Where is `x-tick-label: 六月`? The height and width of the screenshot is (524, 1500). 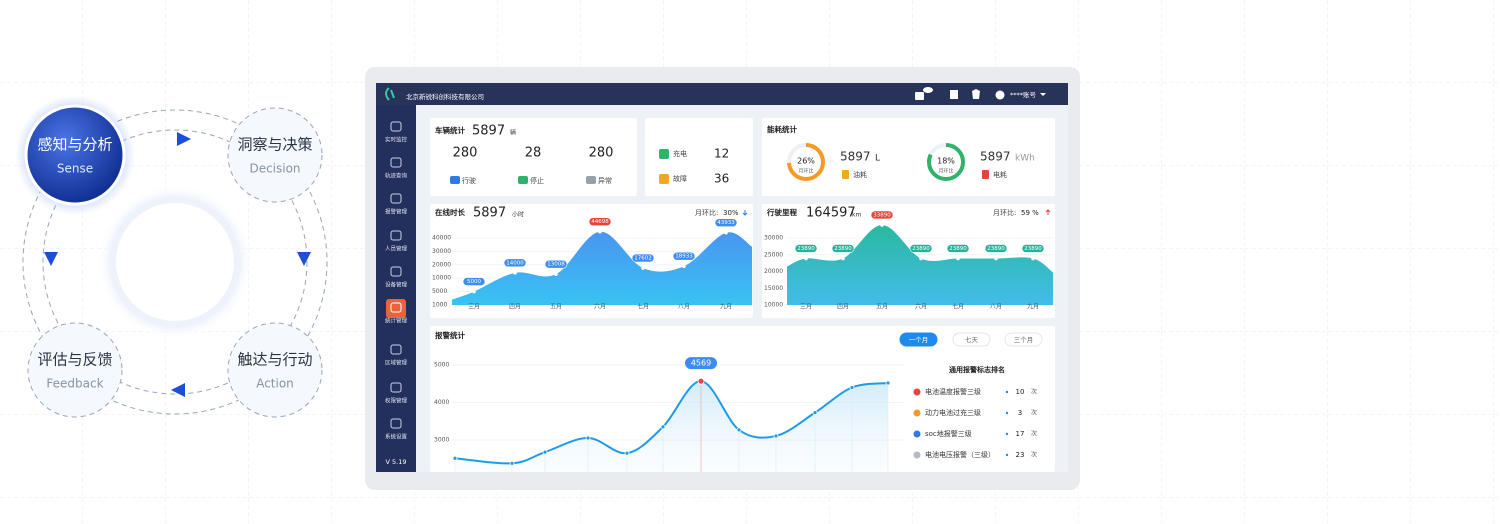 x-tick-label: 六月 is located at coordinates (600, 307).